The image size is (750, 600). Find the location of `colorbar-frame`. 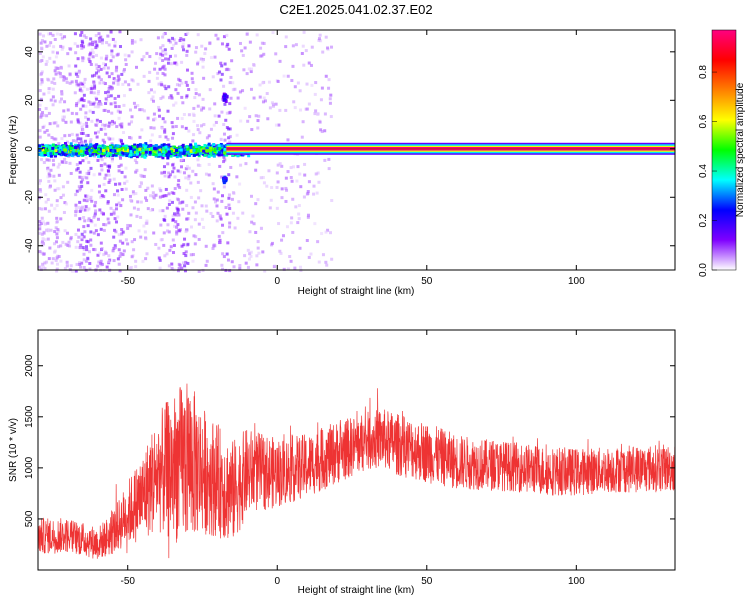

colorbar-frame is located at coordinates (724, 150).